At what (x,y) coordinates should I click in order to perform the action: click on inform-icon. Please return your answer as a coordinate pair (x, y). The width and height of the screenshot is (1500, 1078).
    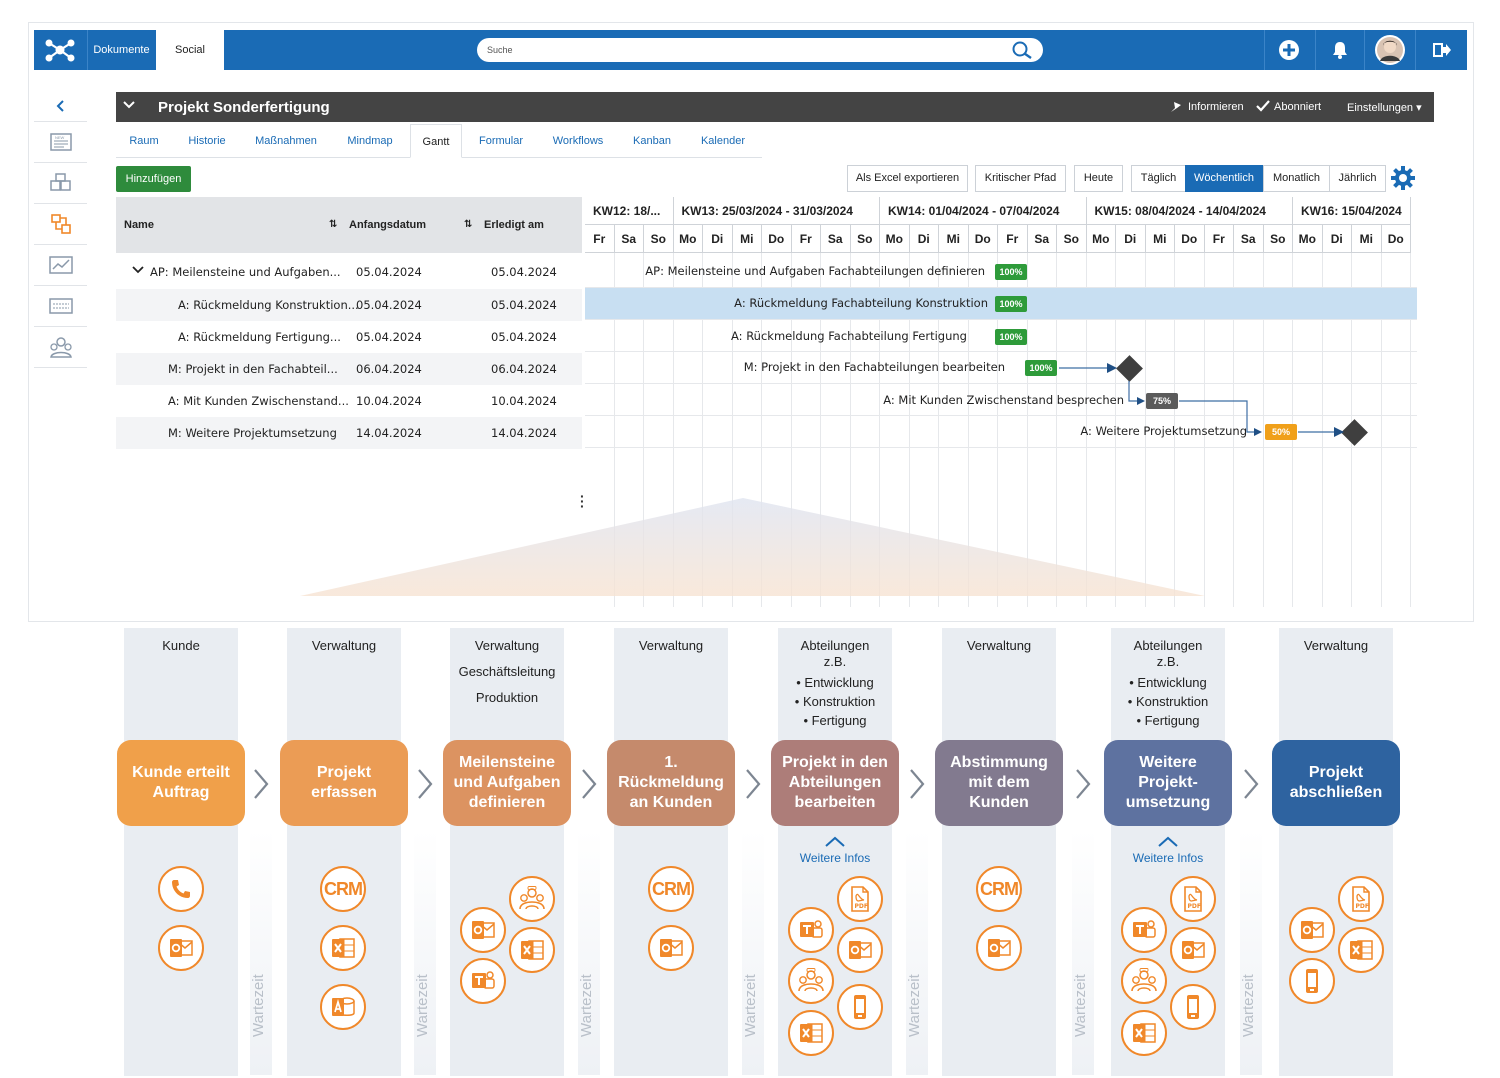
    Looking at the image, I should click on (1176, 108).